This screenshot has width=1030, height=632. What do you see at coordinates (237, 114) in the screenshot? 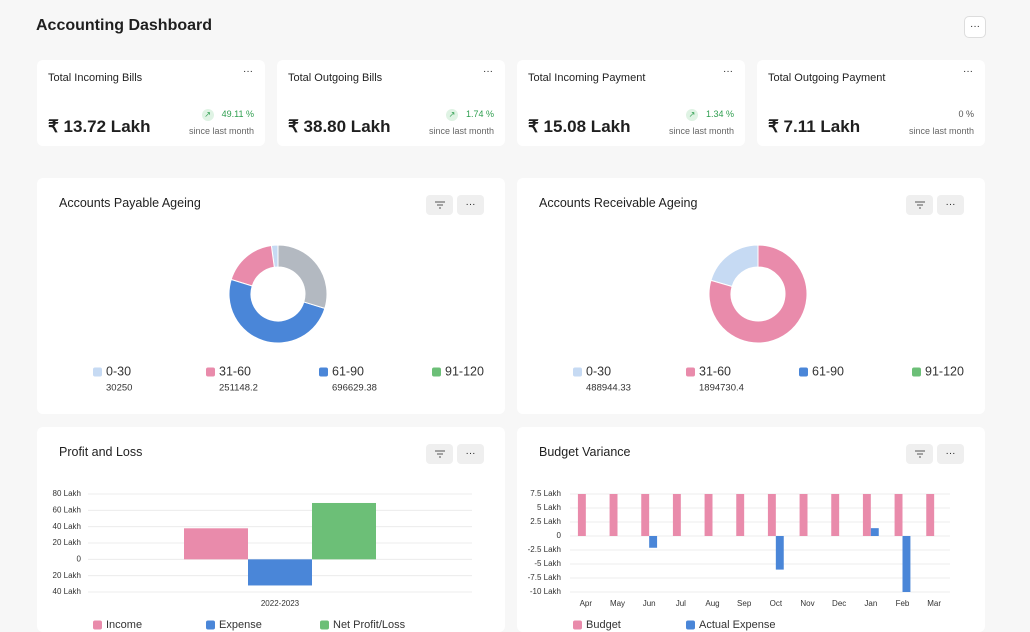
I see `change-text: 49.11 %` at bounding box center [237, 114].